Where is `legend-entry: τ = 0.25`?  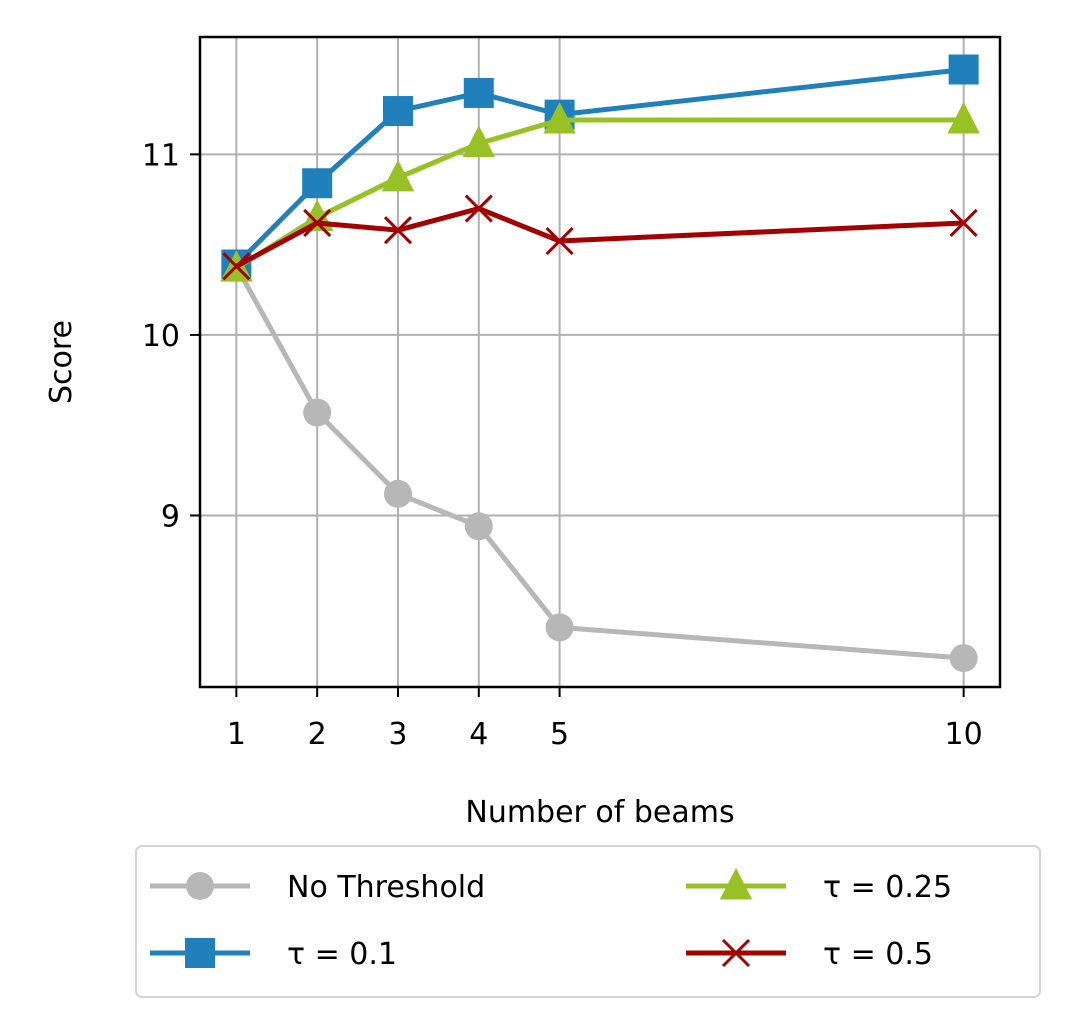
legend-entry: τ = 0.25 is located at coordinates (819, 886).